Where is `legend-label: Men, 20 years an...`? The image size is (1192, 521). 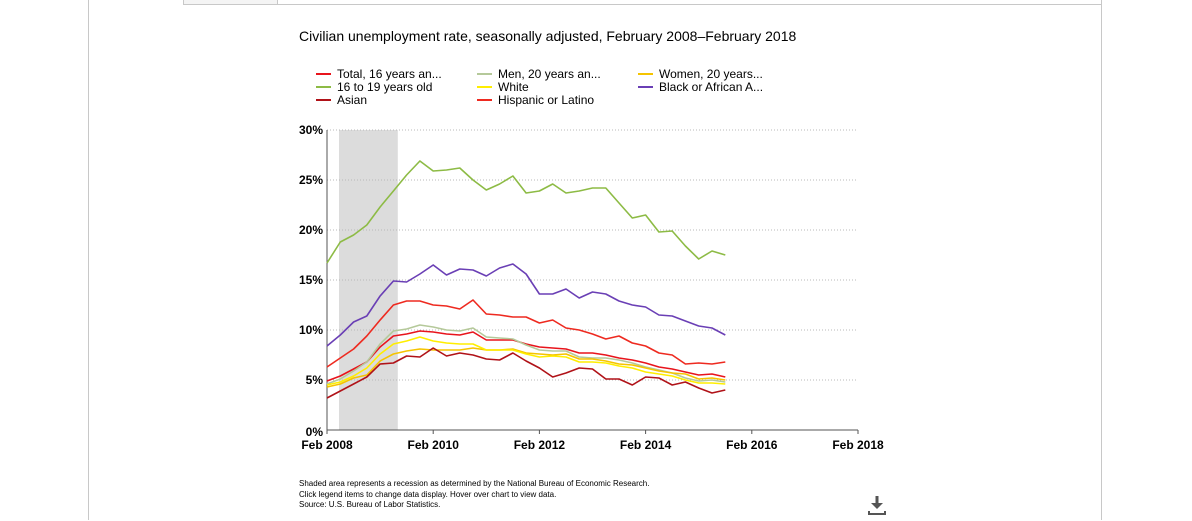 legend-label: Men, 20 years an... is located at coordinates (549, 73).